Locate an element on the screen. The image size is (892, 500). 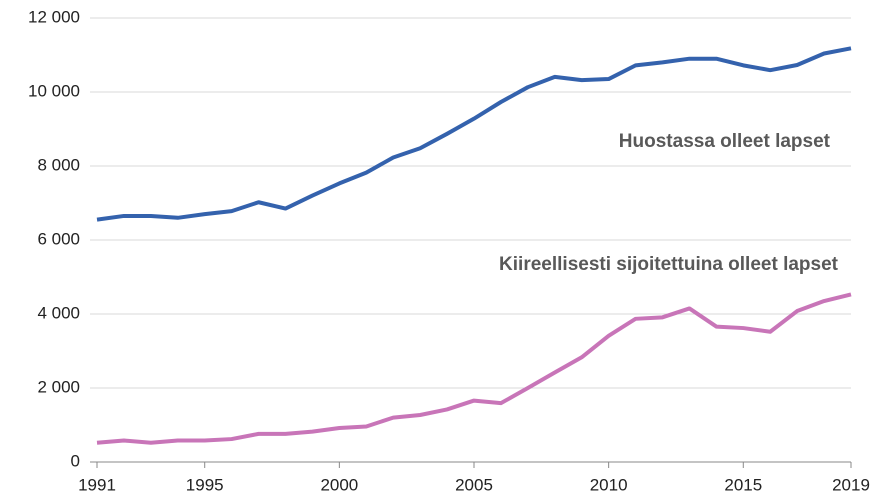
x-tick-label: 1995 is located at coordinates (205, 484).